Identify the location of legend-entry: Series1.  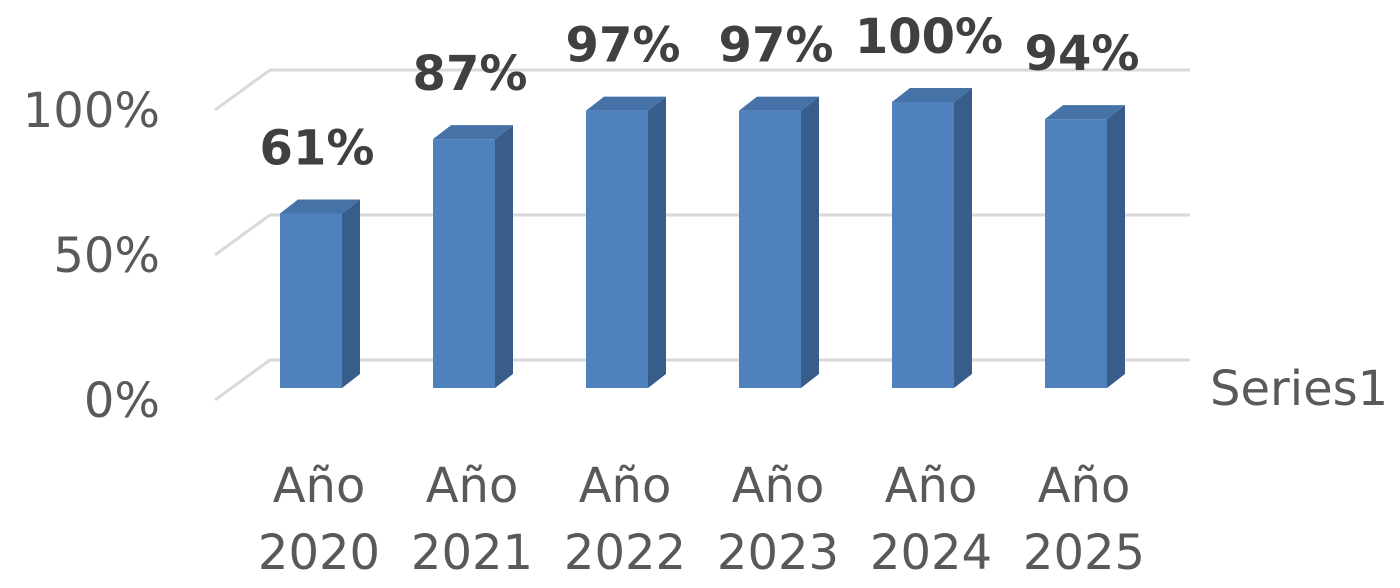
(1299, 389).